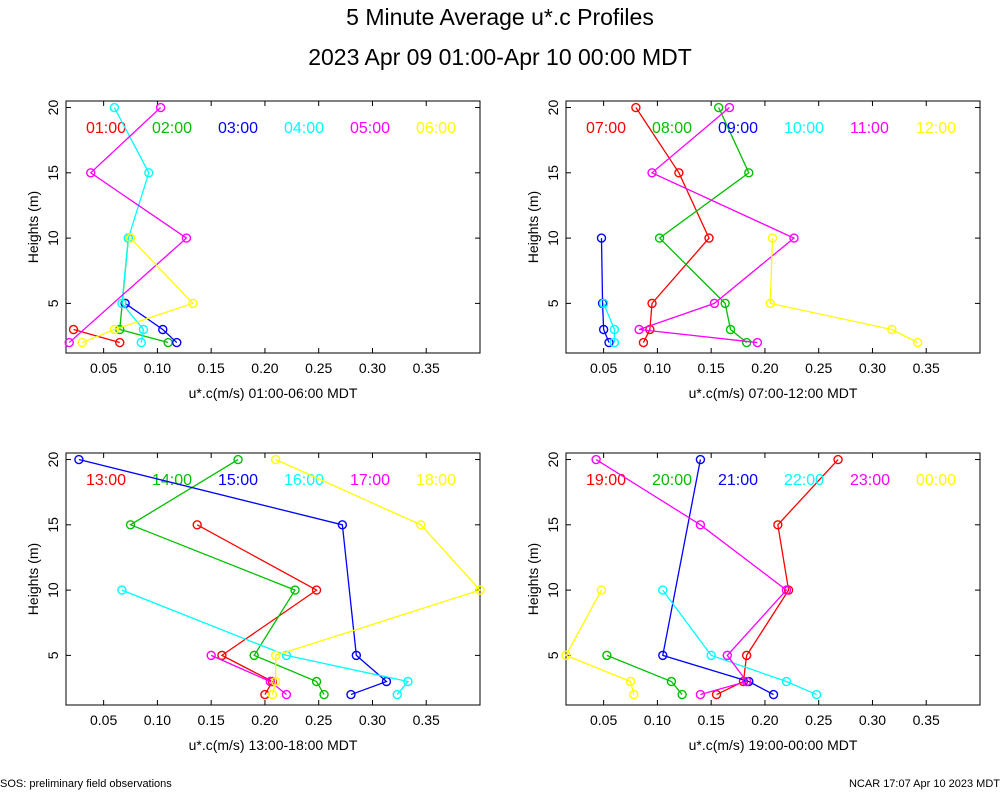 The height and width of the screenshot is (800, 1000). I want to click on y-tick-label: 5, so click(53, 655).